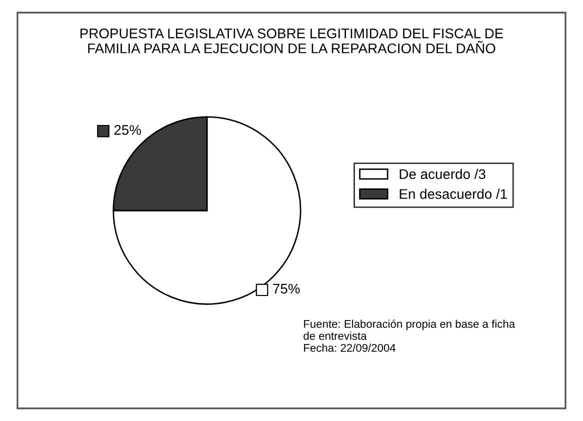 This screenshot has width=583, height=421. What do you see at coordinates (453, 193) in the screenshot?
I see `legend-label: En desacuerdo /1` at bounding box center [453, 193].